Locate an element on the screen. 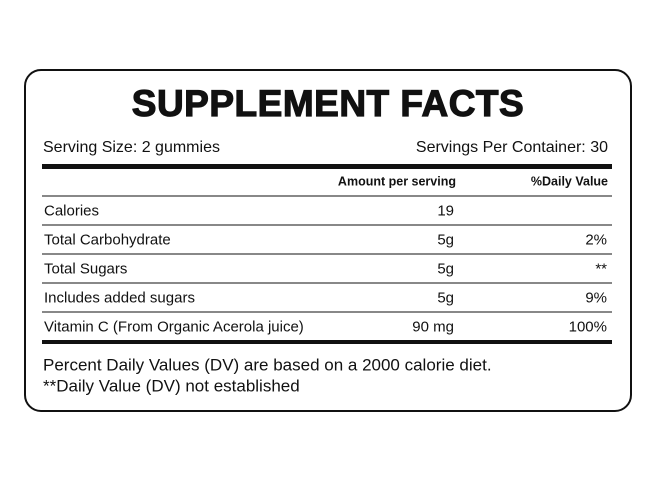 The height and width of the screenshot is (489, 656). column-header: %Daily Value is located at coordinates (569, 181).